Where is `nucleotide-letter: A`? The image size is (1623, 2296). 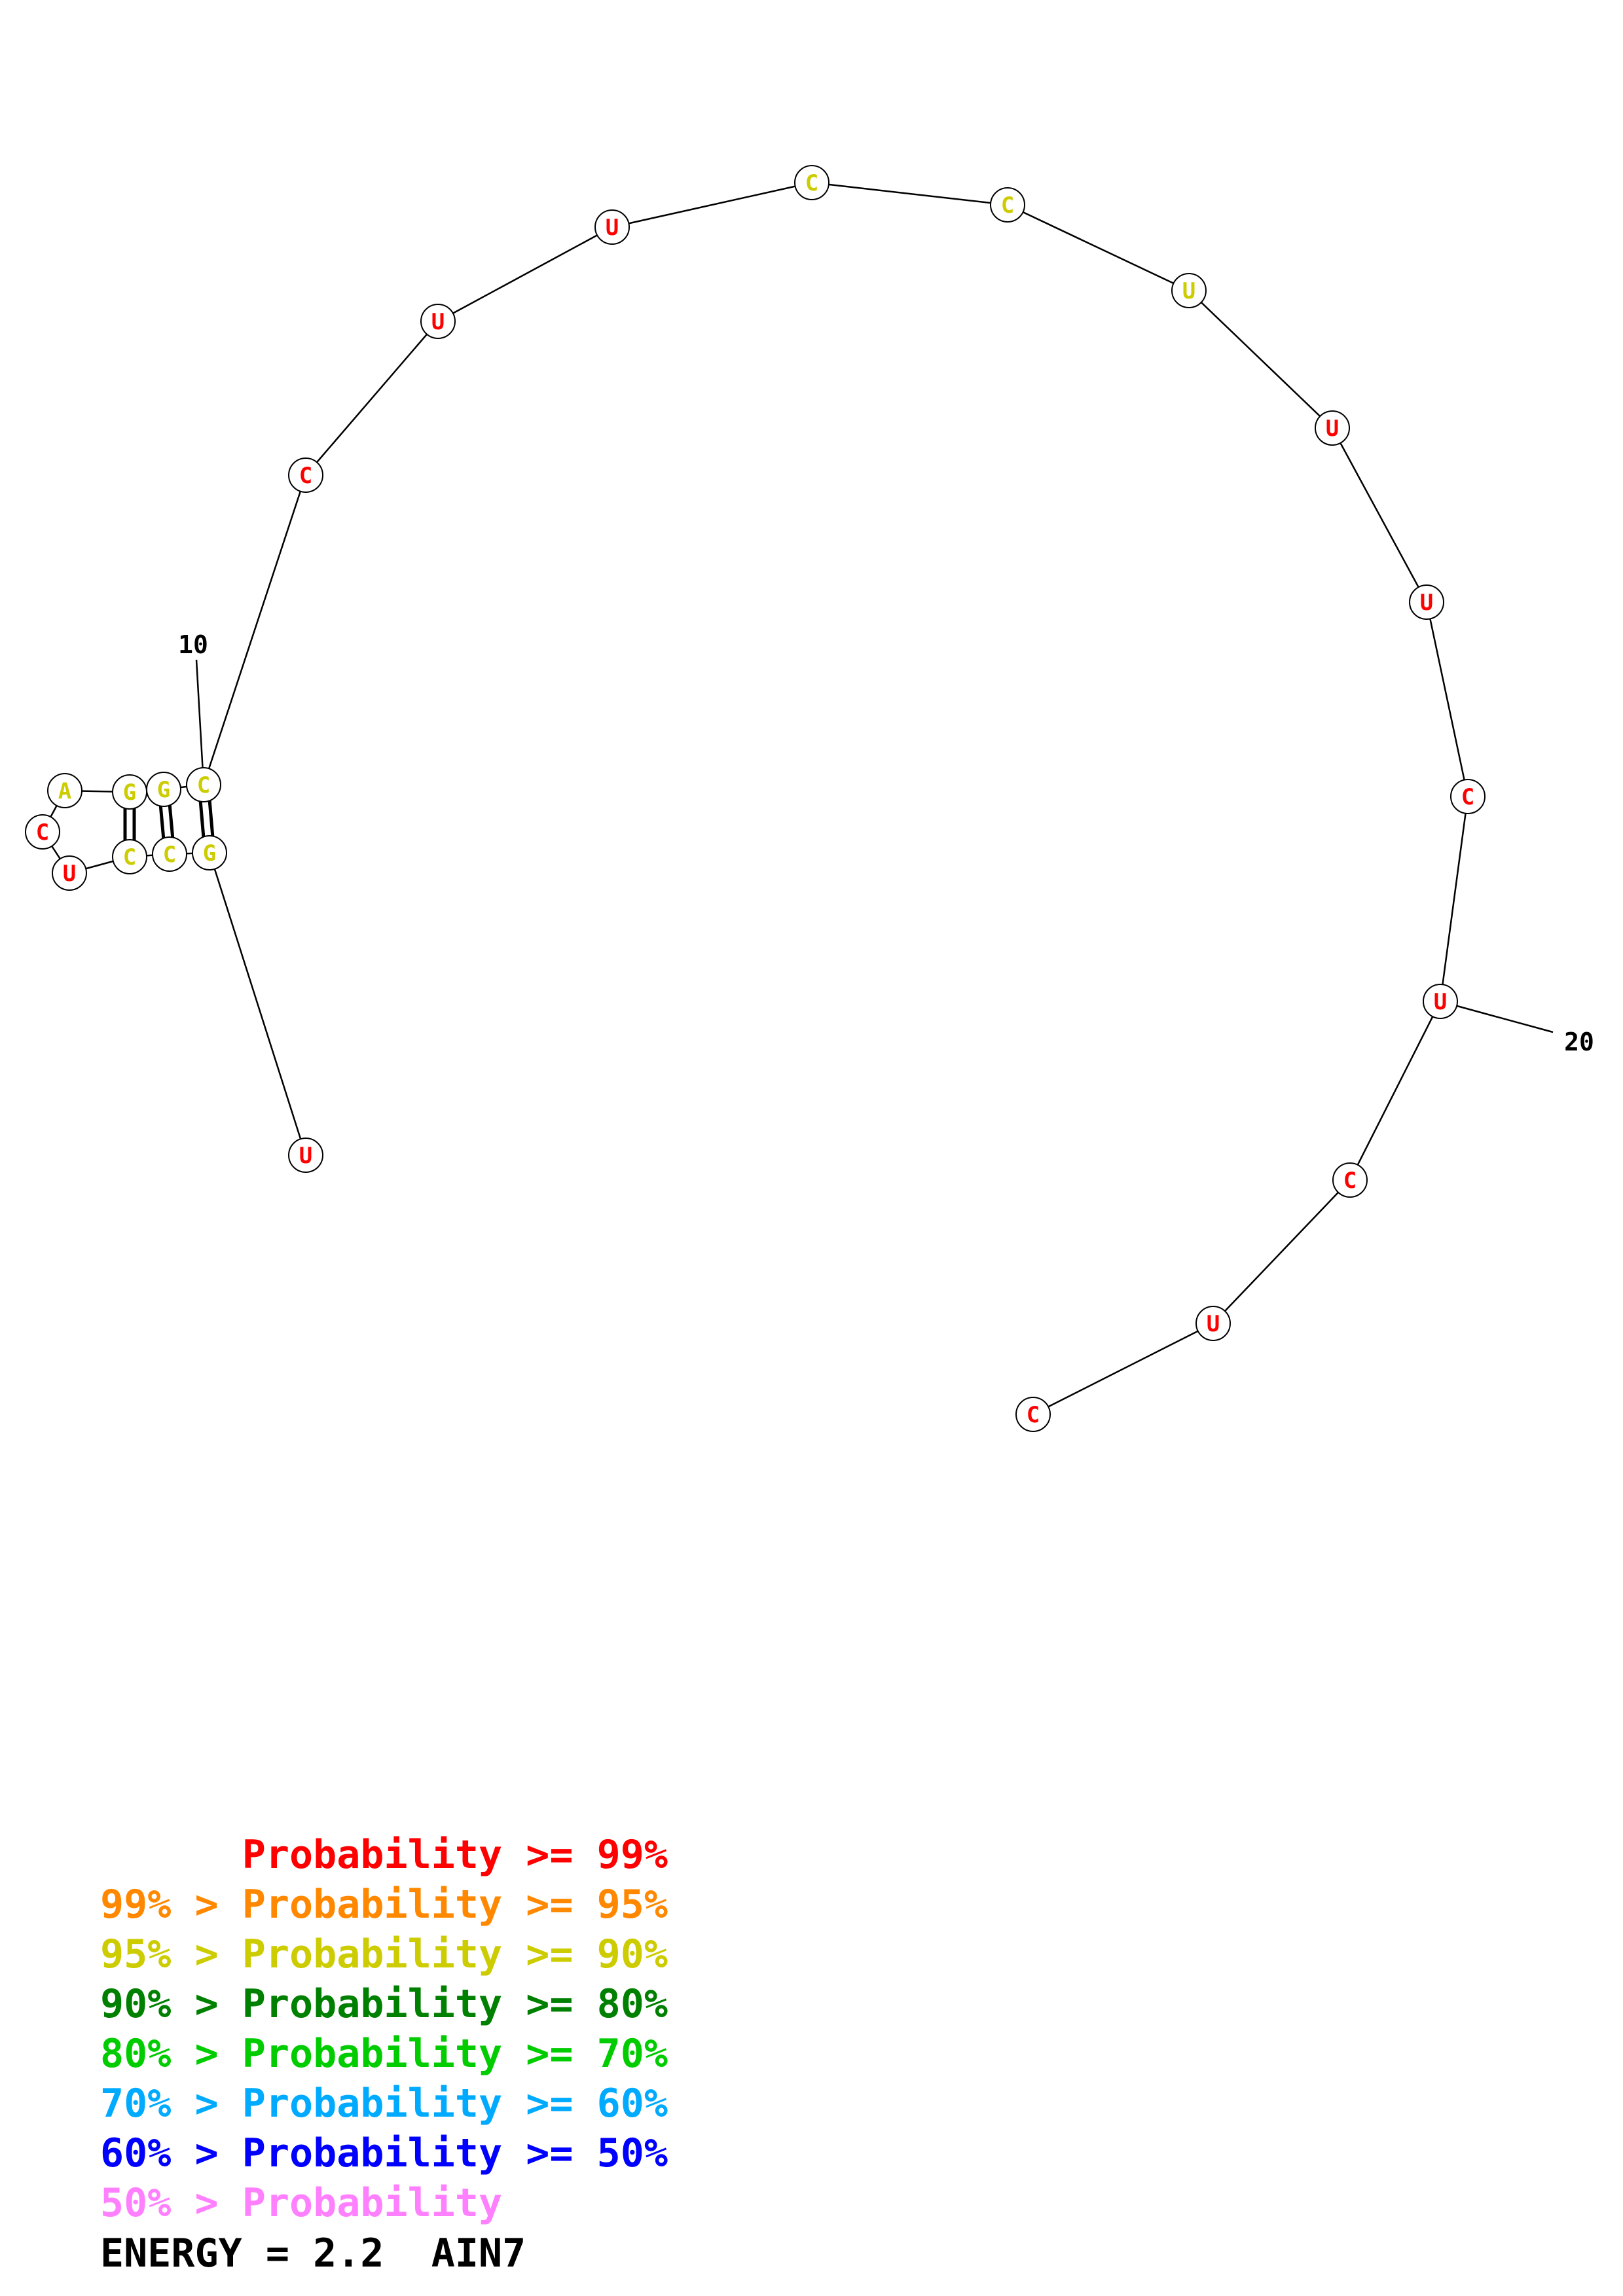 nucleotide-letter: A is located at coordinates (64, 791).